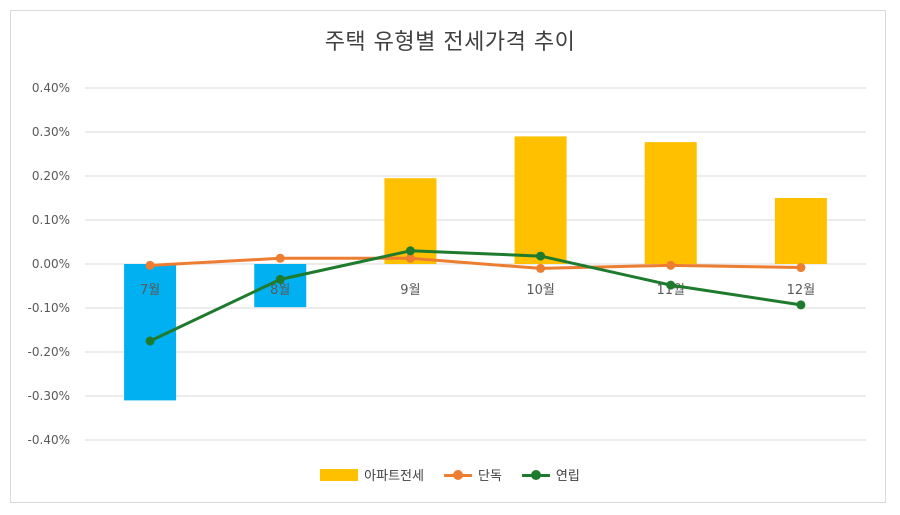  What do you see at coordinates (450, 42) in the screenshot?
I see `chart-title: 주택 유형별 전세가격 추이` at bounding box center [450, 42].